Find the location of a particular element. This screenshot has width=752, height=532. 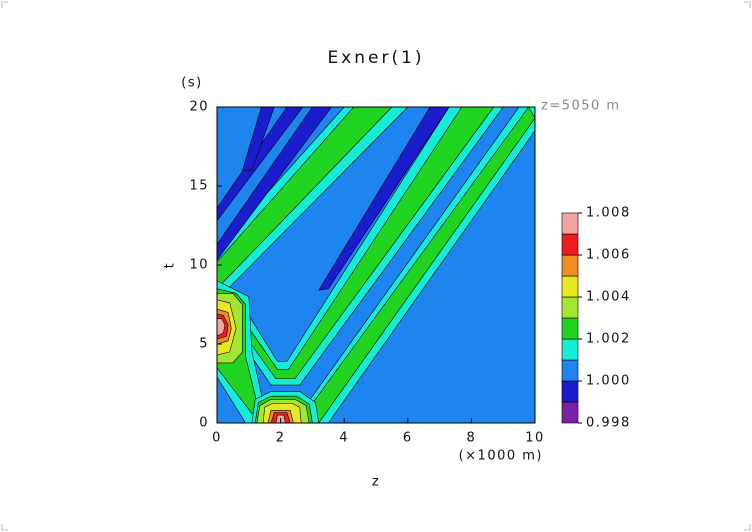

colorbar-label: 0.998 is located at coordinates (608, 423).